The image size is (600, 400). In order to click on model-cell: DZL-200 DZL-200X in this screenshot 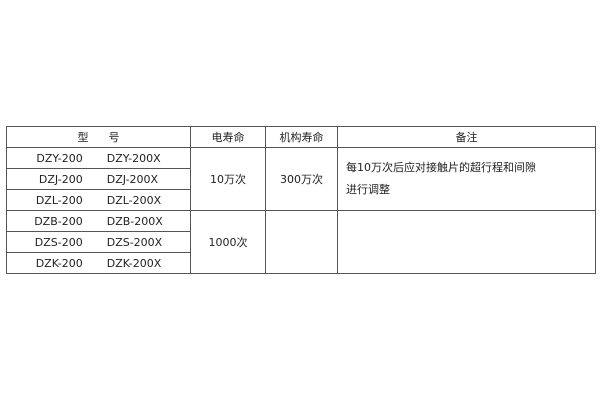, I will do `click(98, 200)`.